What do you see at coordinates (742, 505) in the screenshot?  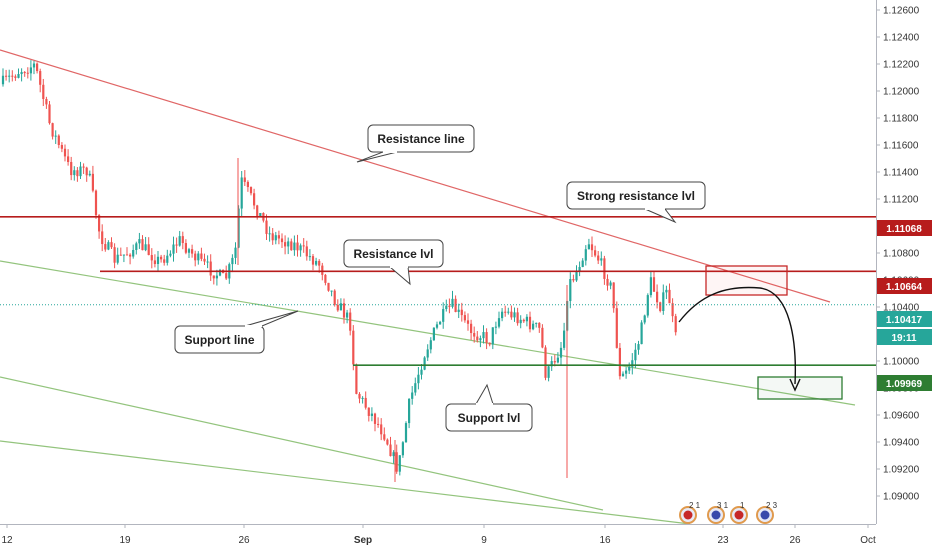 I see `event-count-label: 1` at bounding box center [742, 505].